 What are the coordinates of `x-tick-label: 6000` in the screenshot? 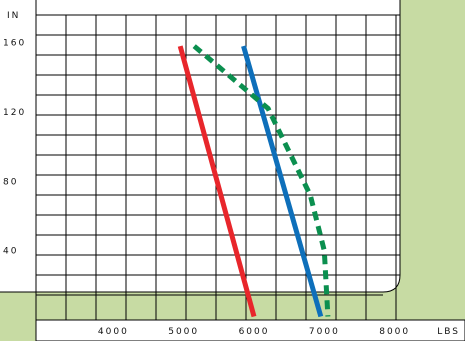 It's located at (254, 332).